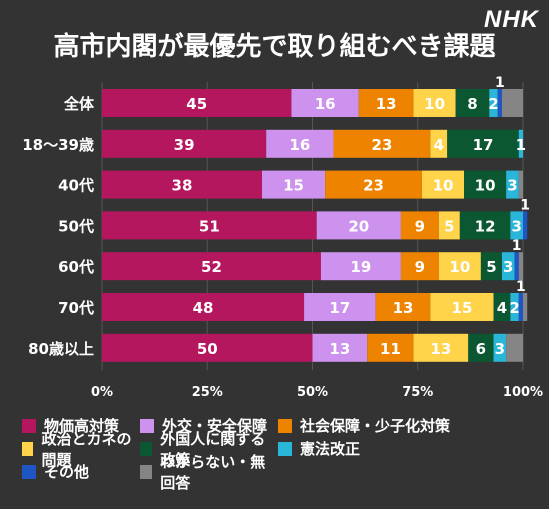  I want to click on data-label: 45, so click(196, 104).